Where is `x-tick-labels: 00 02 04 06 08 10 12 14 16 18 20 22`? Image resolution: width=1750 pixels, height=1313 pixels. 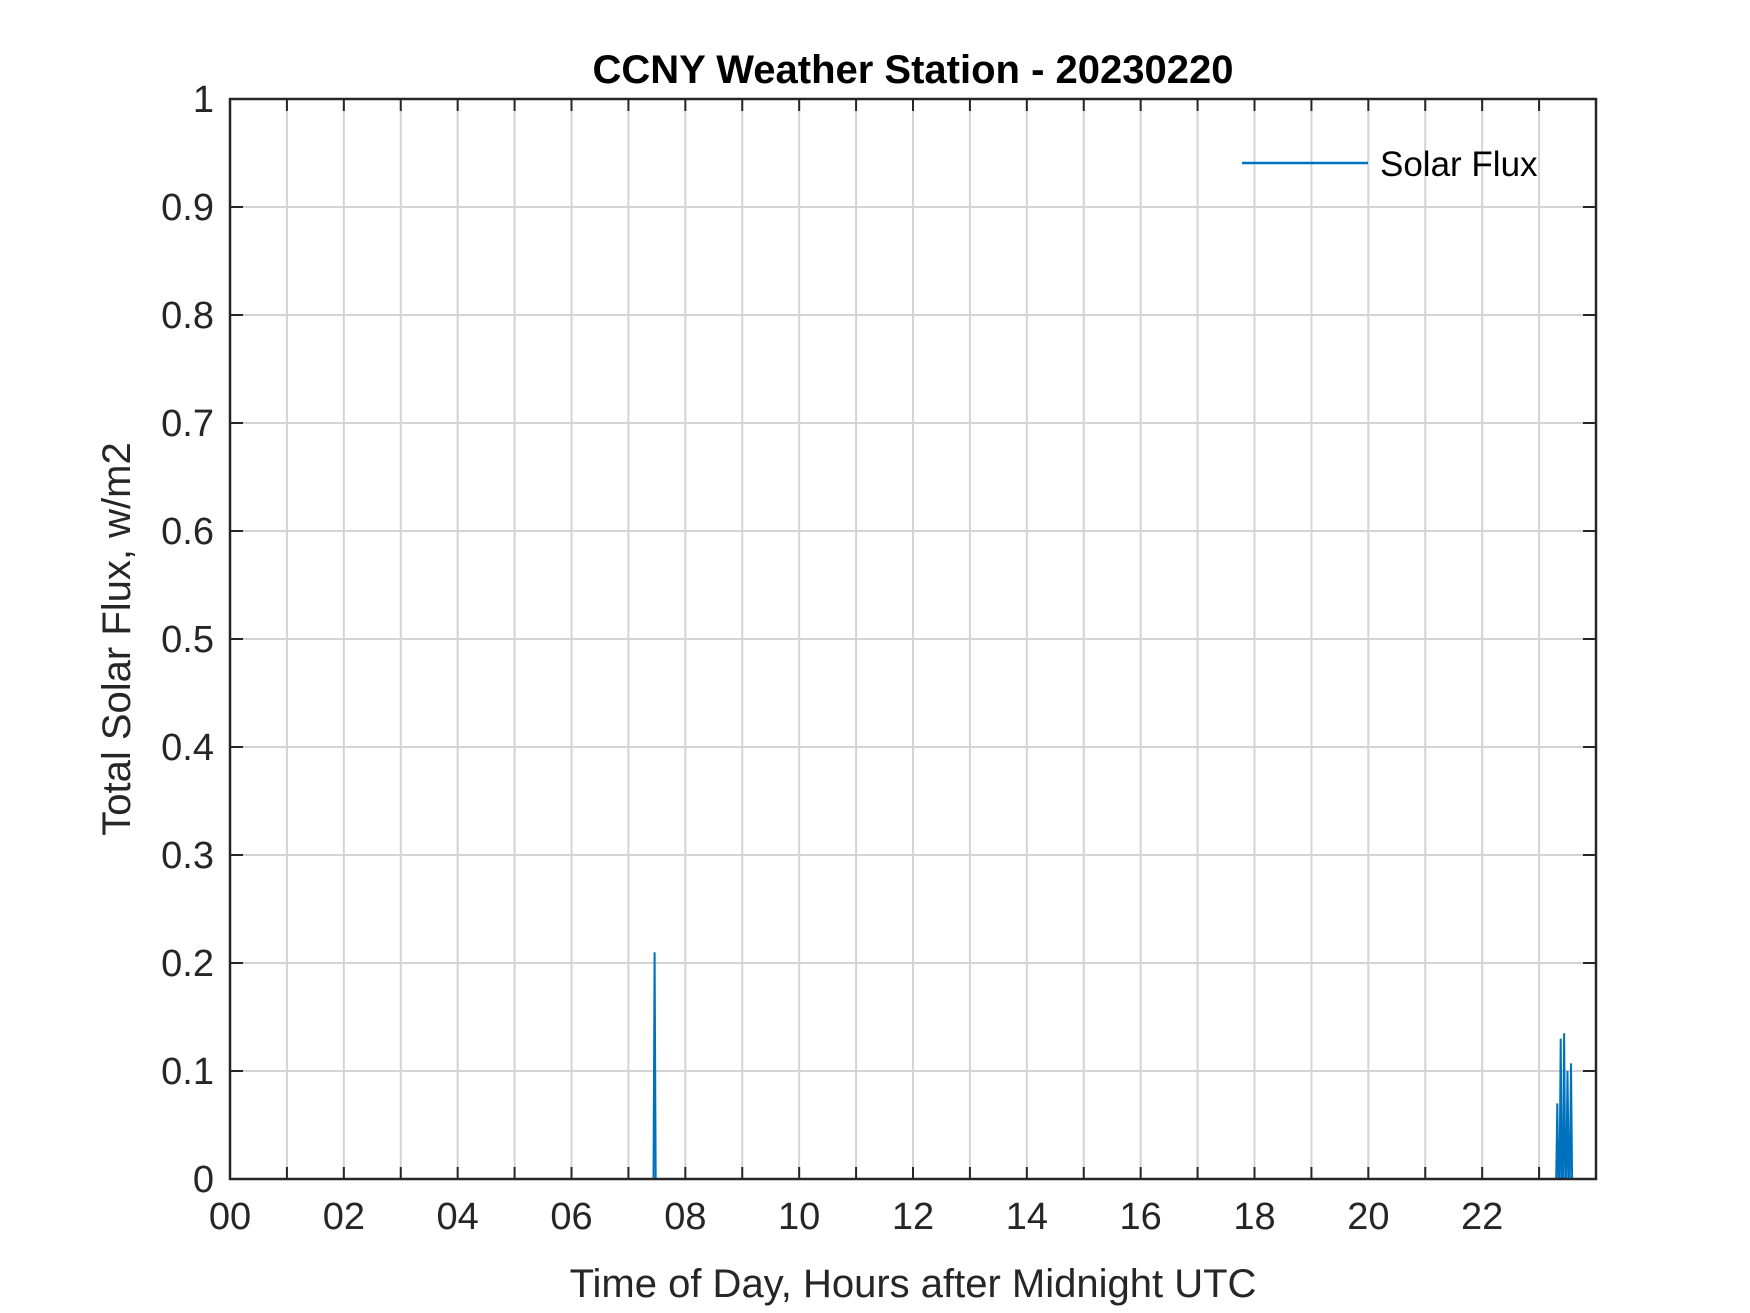
x-tick-labels: 00 02 04 06 08 10 12 14 16 18 20 22 is located at coordinates (856, 1217).